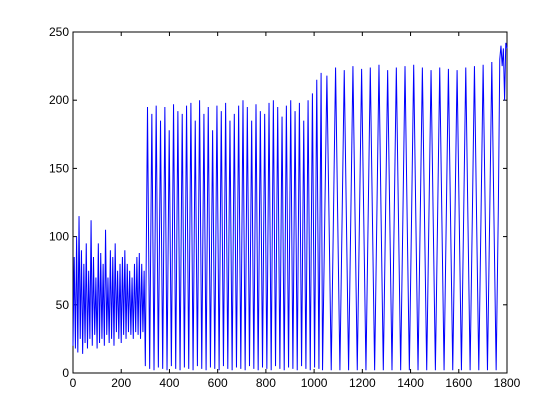 This screenshot has height=420, width=560. What do you see at coordinates (59, 100) in the screenshot?
I see `y-tick-label: 200` at bounding box center [59, 100].